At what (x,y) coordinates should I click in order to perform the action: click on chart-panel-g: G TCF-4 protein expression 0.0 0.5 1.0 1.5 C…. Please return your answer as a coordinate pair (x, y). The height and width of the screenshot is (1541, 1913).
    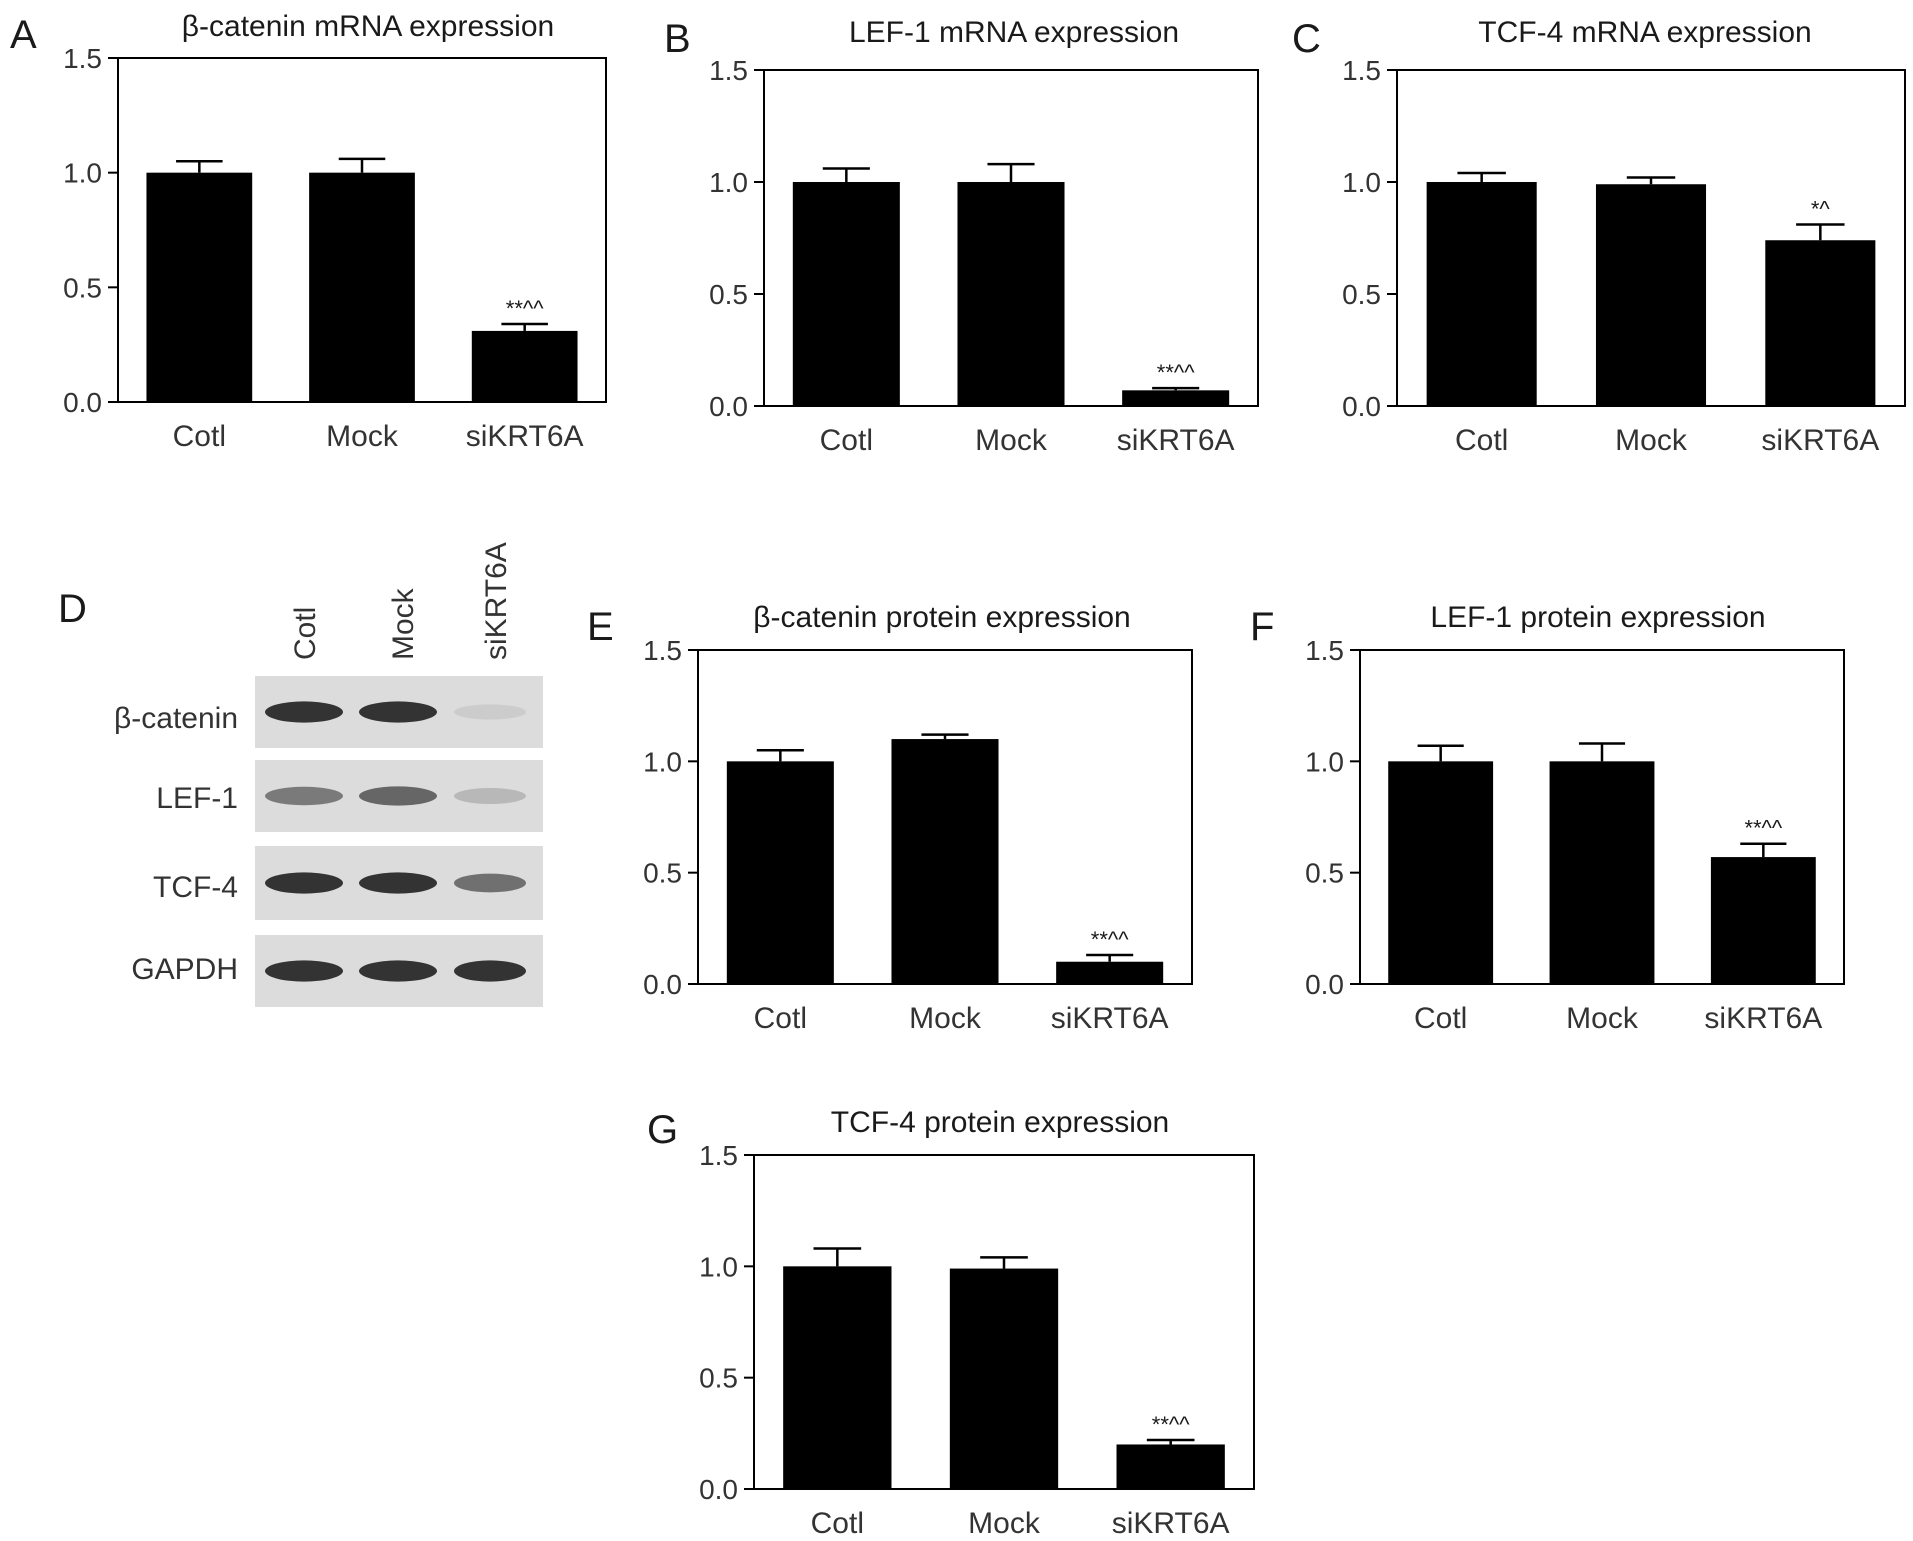
    Looking at the image, I should click on (951, 1323).